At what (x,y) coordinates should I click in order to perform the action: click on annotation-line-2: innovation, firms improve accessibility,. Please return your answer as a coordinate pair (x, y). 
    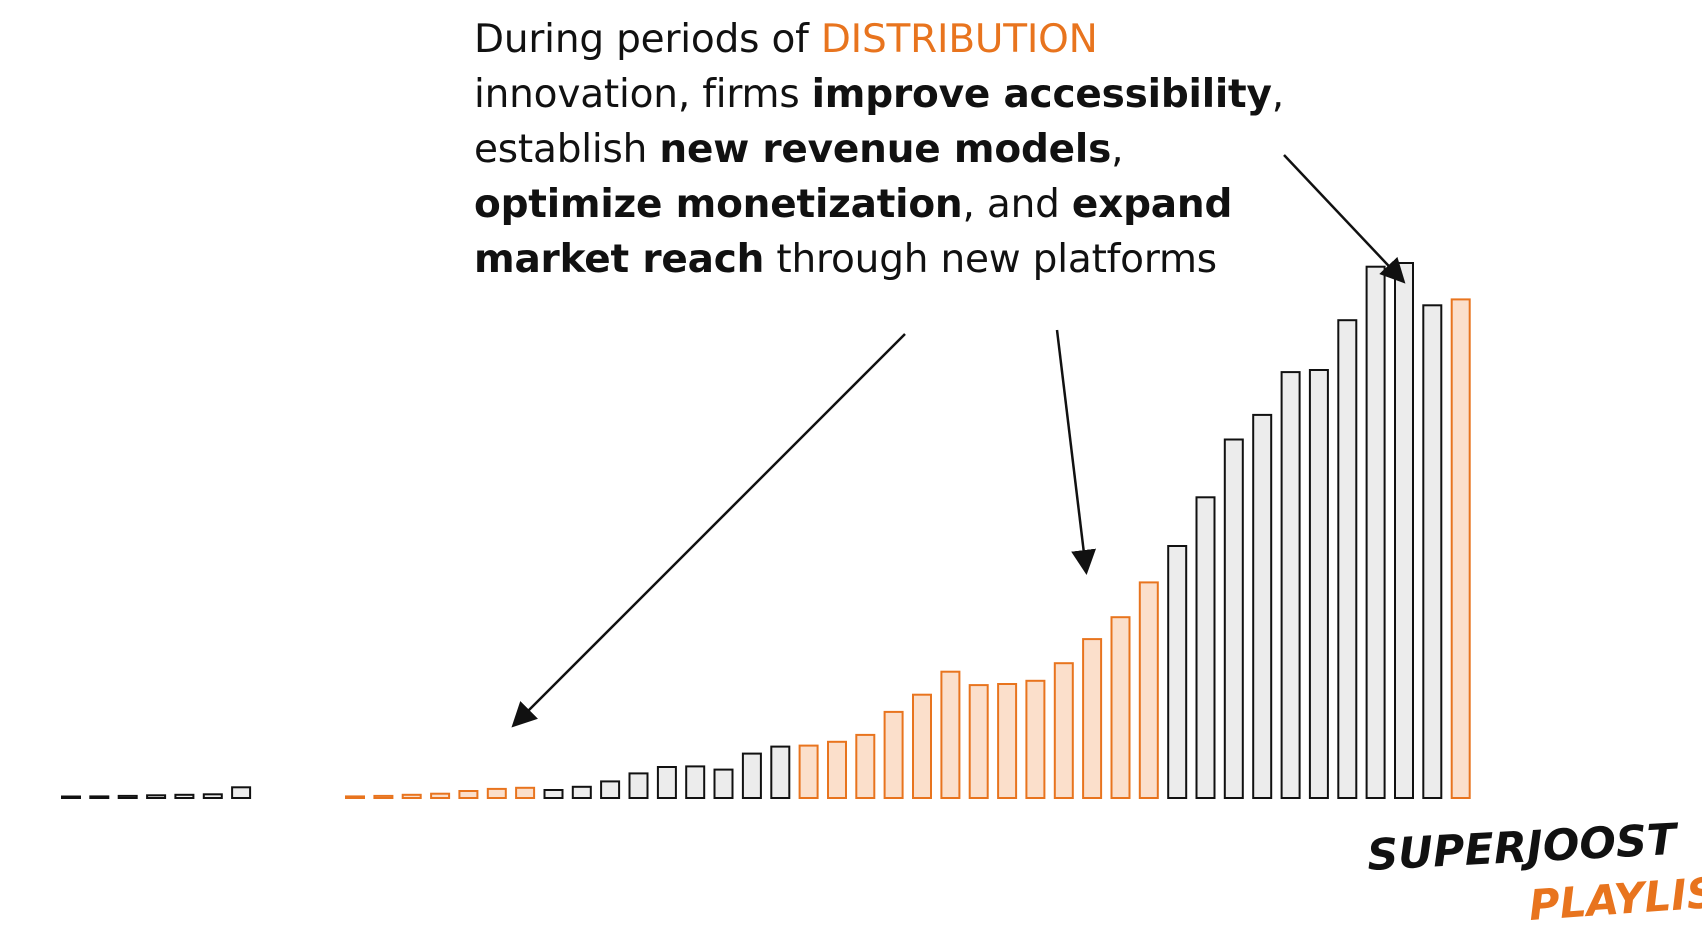
    Looking at the image, I should click on (924, 94).